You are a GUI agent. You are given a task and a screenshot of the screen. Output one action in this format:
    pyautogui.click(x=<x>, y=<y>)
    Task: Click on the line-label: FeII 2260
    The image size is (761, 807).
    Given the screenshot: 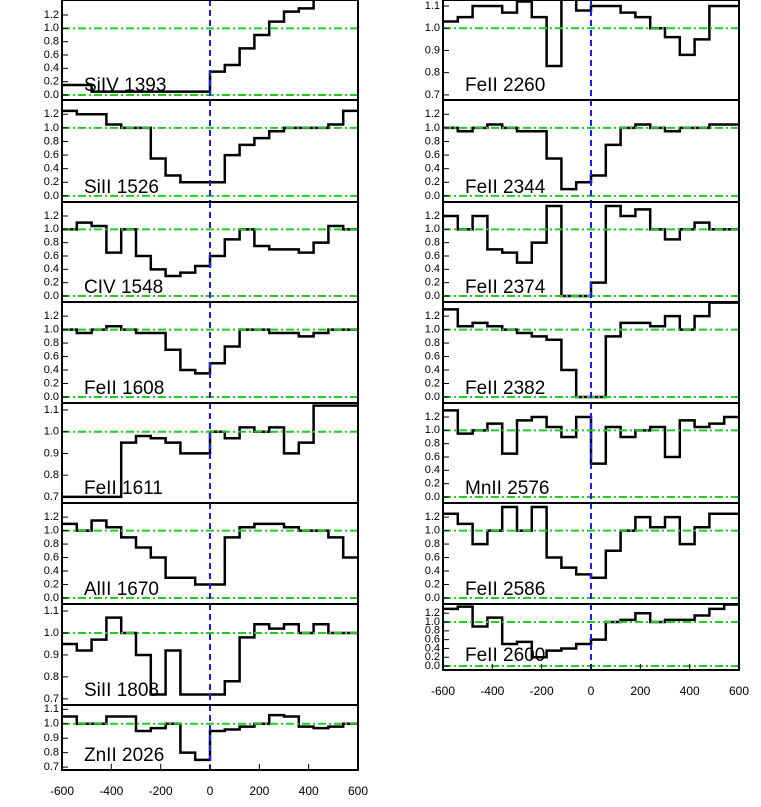 What is the action you would take?
    pyautogui.click(x=505, y=85)
    